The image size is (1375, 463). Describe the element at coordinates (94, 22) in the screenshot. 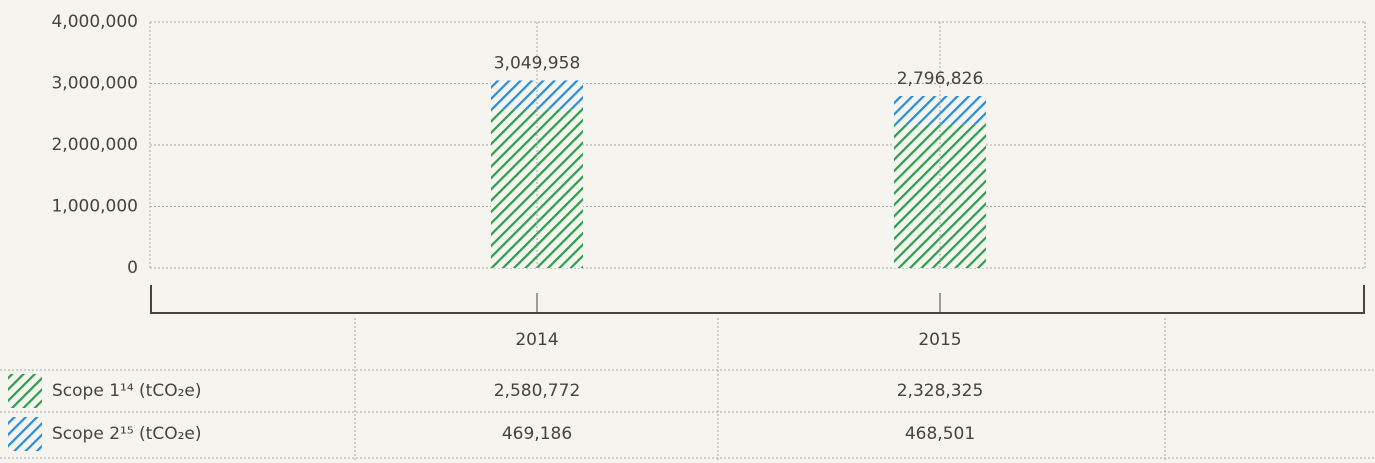

I see `y-tick-label: 4,000,000` at that location.